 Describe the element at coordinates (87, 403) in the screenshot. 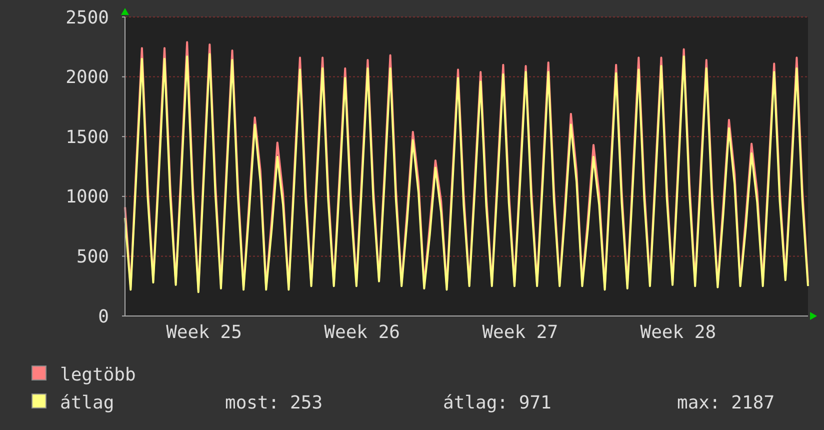

I see `legend-label: átlag` at that location.